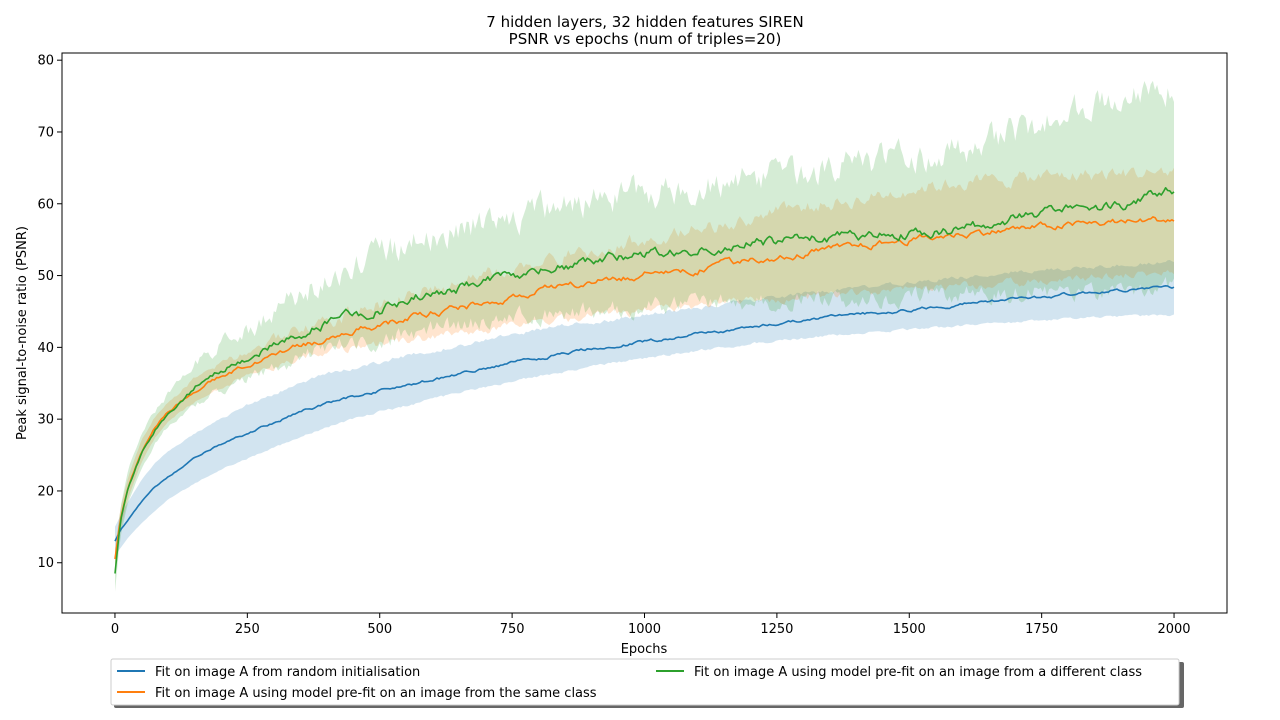 The width and height of the screenshot is (1280, 720). I want to click on y-tick-label: 30, so click(45, 420).